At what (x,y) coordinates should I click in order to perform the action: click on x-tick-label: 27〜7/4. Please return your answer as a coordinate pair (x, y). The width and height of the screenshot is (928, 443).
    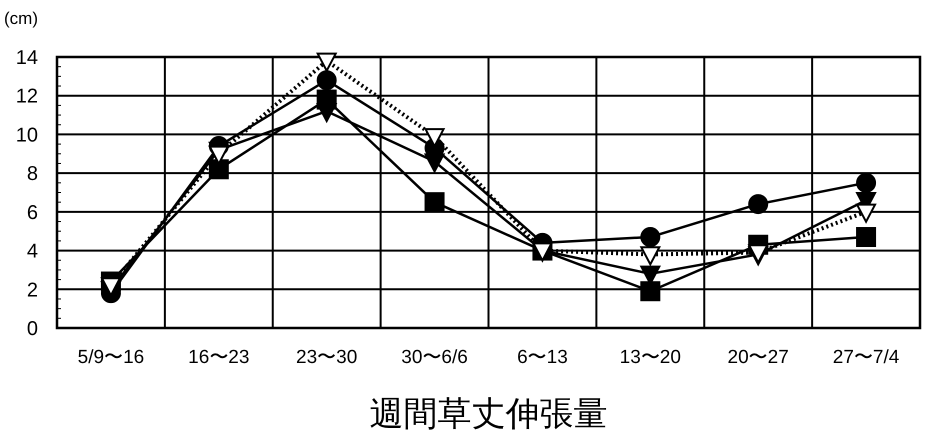
    Looking at the image, I should click on (866, 357).